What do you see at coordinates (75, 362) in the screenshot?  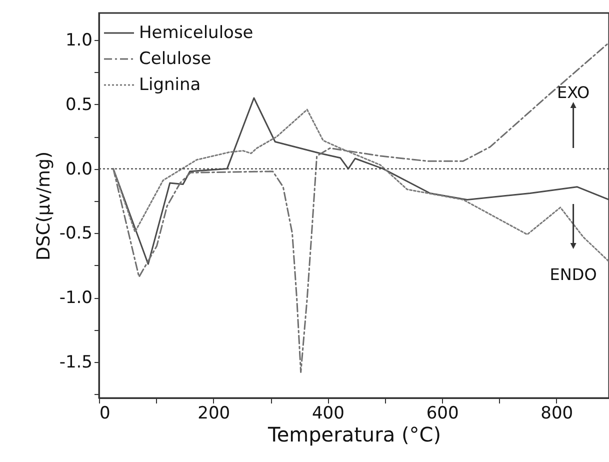 I see `y-tick-label: -1.5` at bounding box center [75, 362].